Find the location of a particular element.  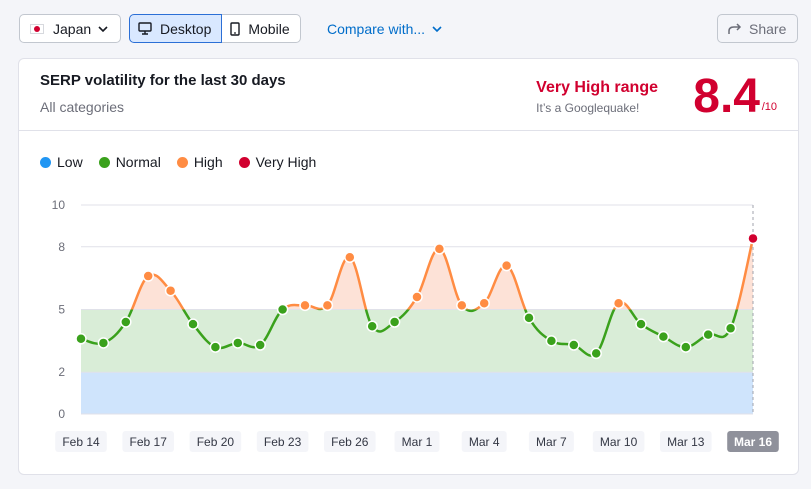

range-label: Very High range is located at coordinates (597, 87).